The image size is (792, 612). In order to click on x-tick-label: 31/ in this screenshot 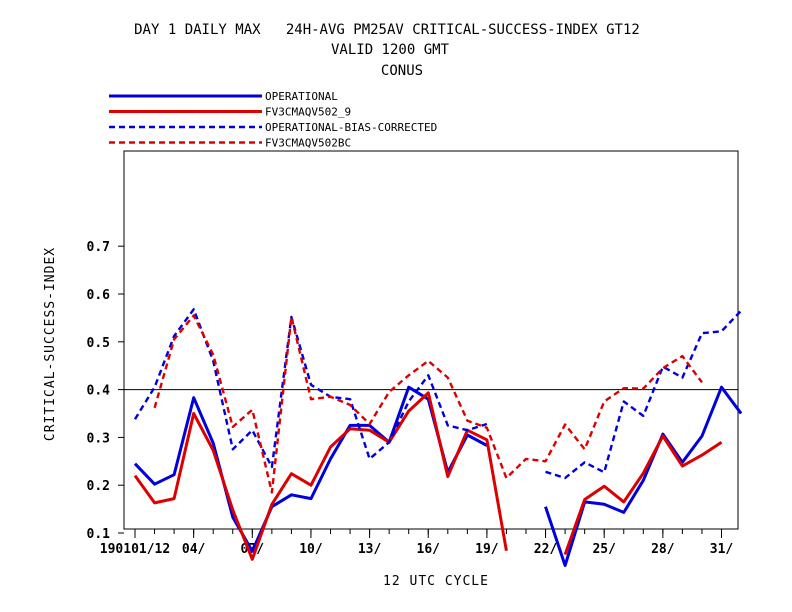, I will do `click(722, 549)`.